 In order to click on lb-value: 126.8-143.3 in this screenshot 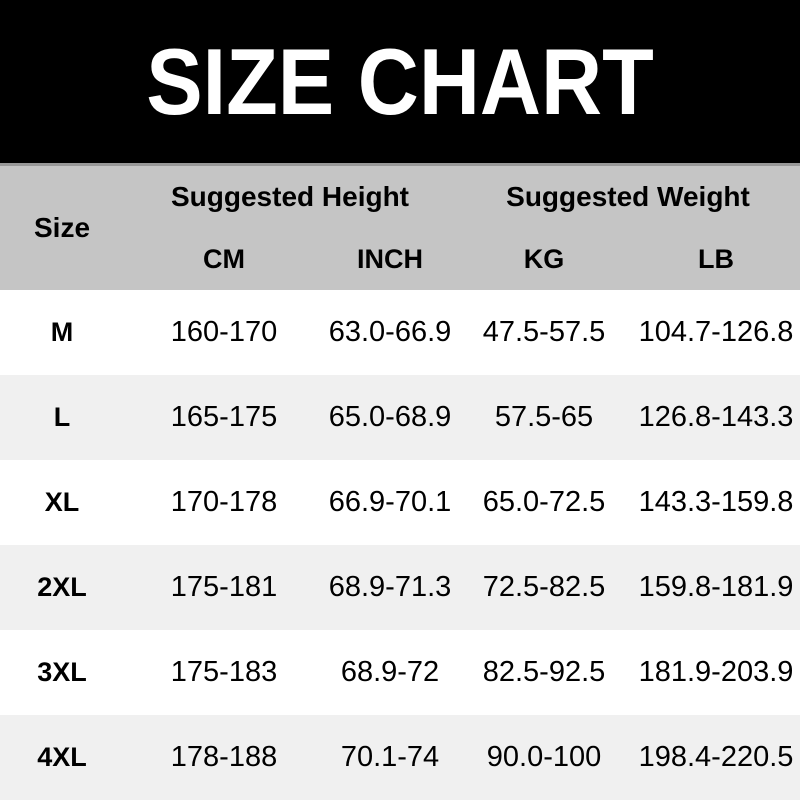, I will do `click(716, 417)`.